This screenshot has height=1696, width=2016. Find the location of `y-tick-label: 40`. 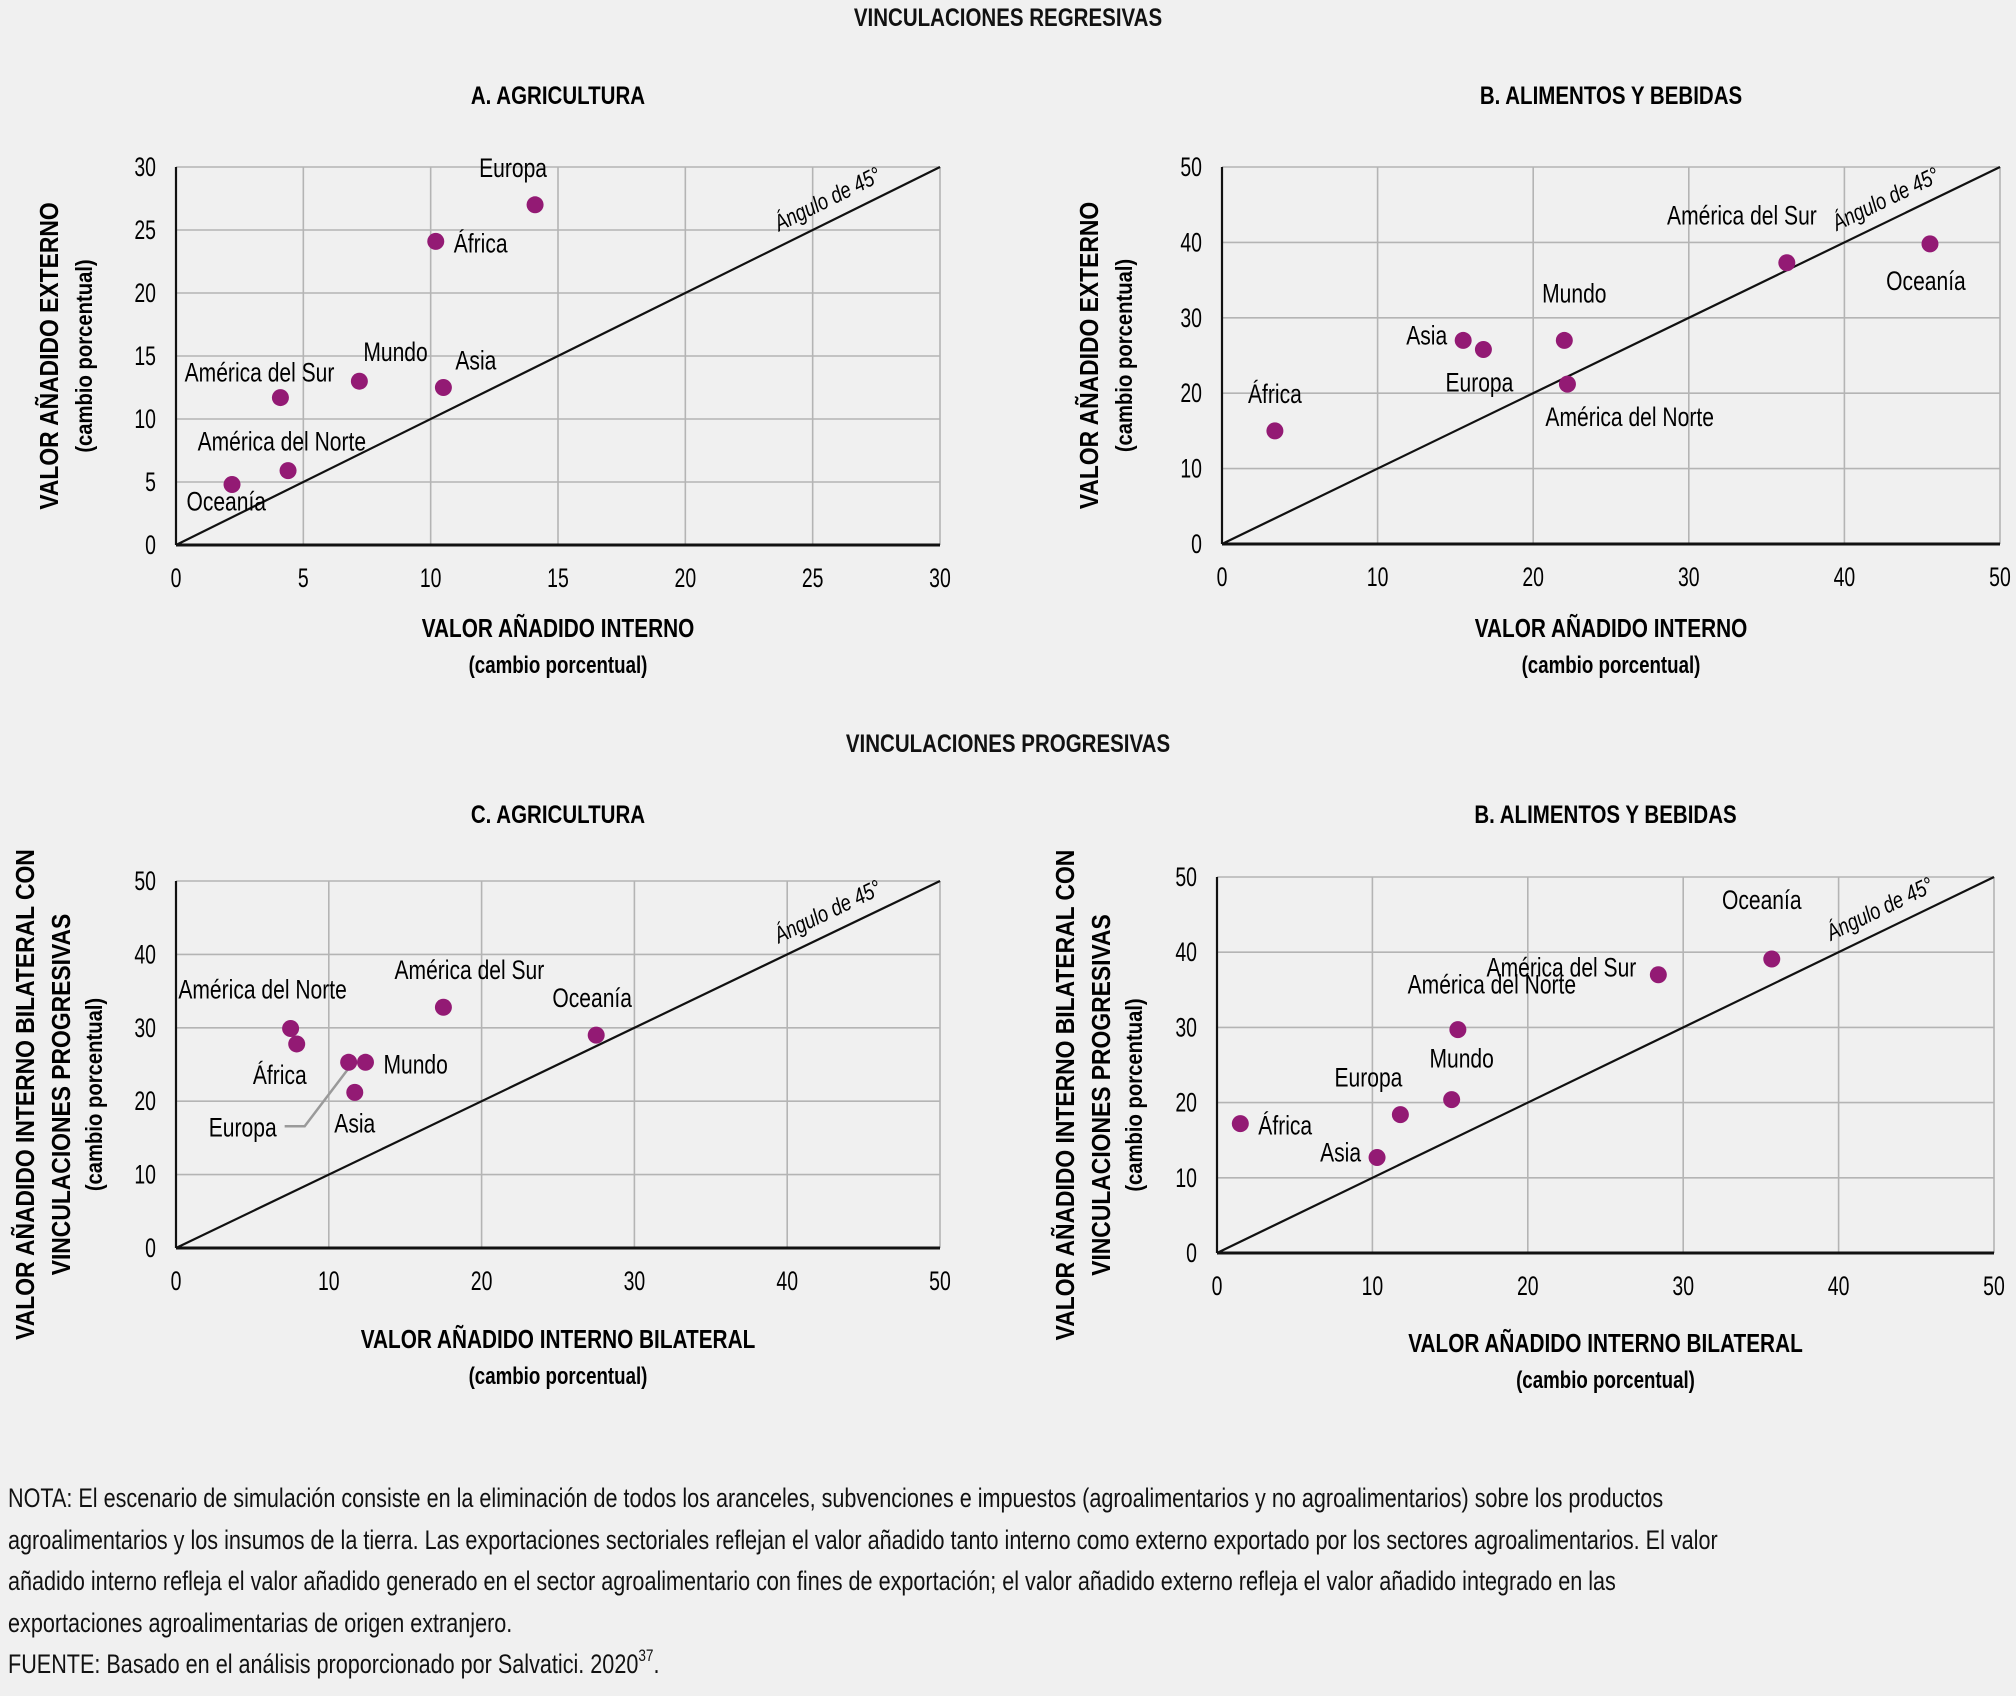

y-tick-label: 40 is located at coordinates (145, 954).